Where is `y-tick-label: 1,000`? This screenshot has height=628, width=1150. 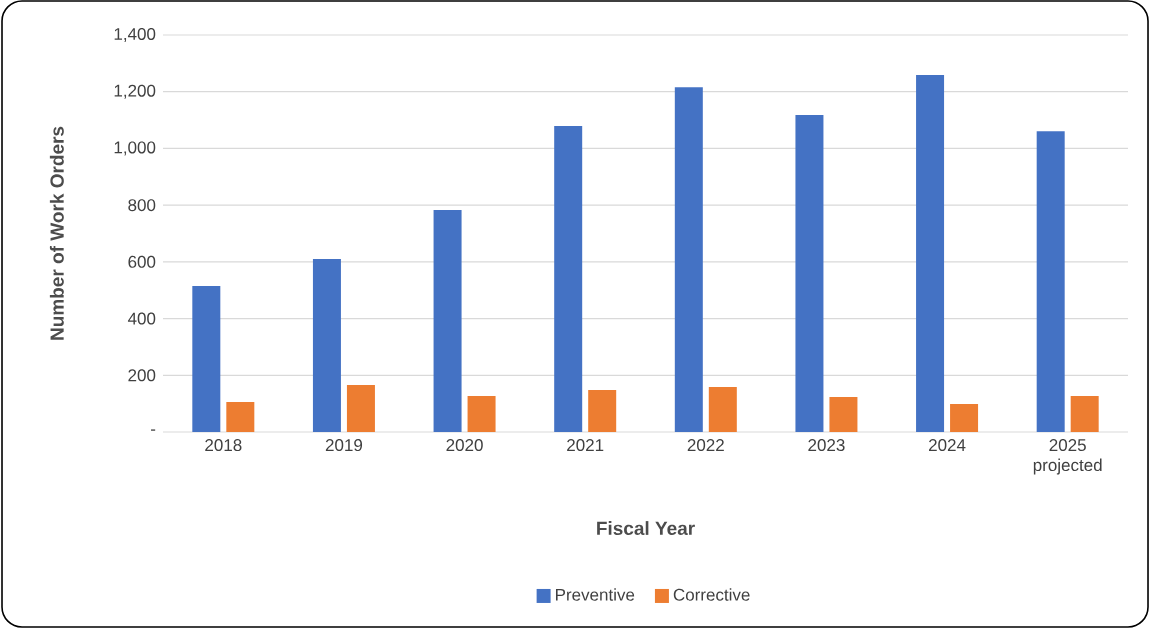 y-tick-label: 1,000 is located at coordinates (135, 148).